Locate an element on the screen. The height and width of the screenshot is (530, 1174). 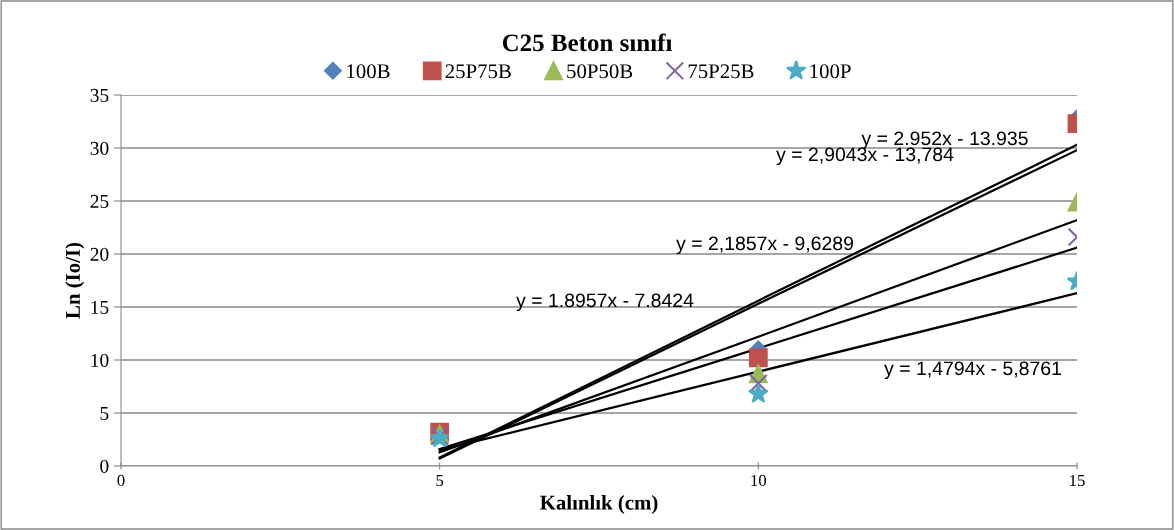
chart-title: C25 Beton sınıfı is located at coordinates (587, 42).